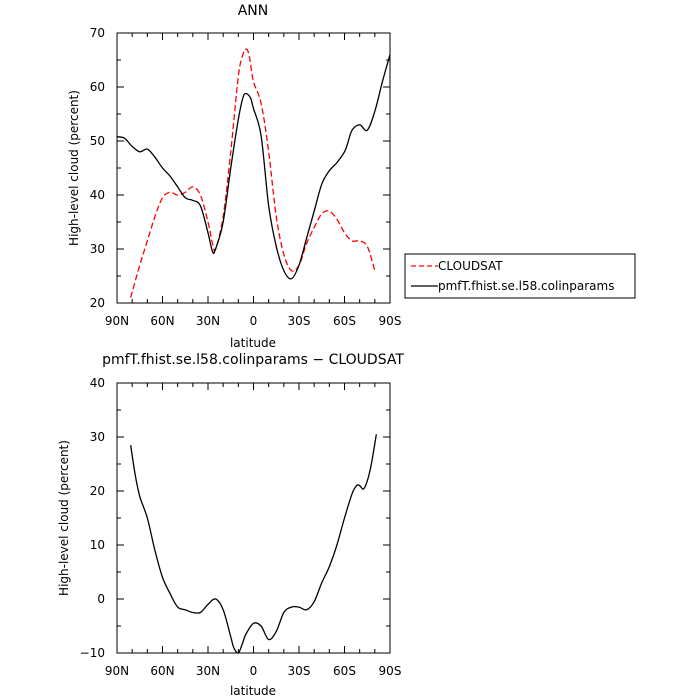 Image resolution: width=700 pixels, height=700 pixels. I want to click on top-series-pmft-fhist-se-l58-colinparams-line, so click(253, 167).